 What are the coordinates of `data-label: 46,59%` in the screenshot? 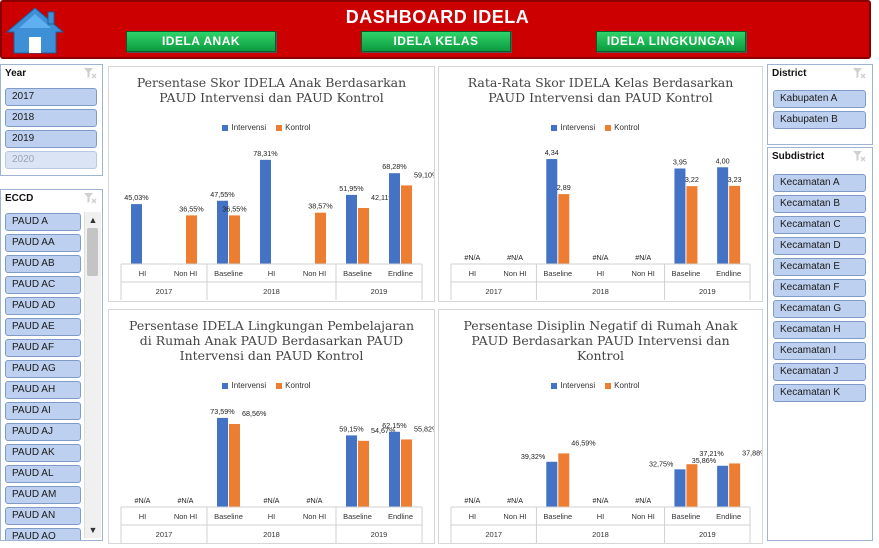 It's located at (583, 442).